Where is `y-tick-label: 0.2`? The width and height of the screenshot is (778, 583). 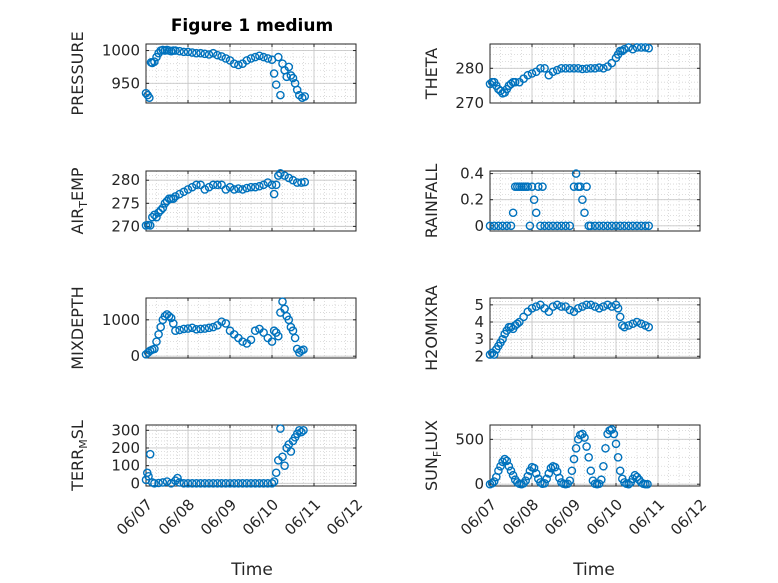
y-tick-label: 0.2 is located at coordinates (472, 200).